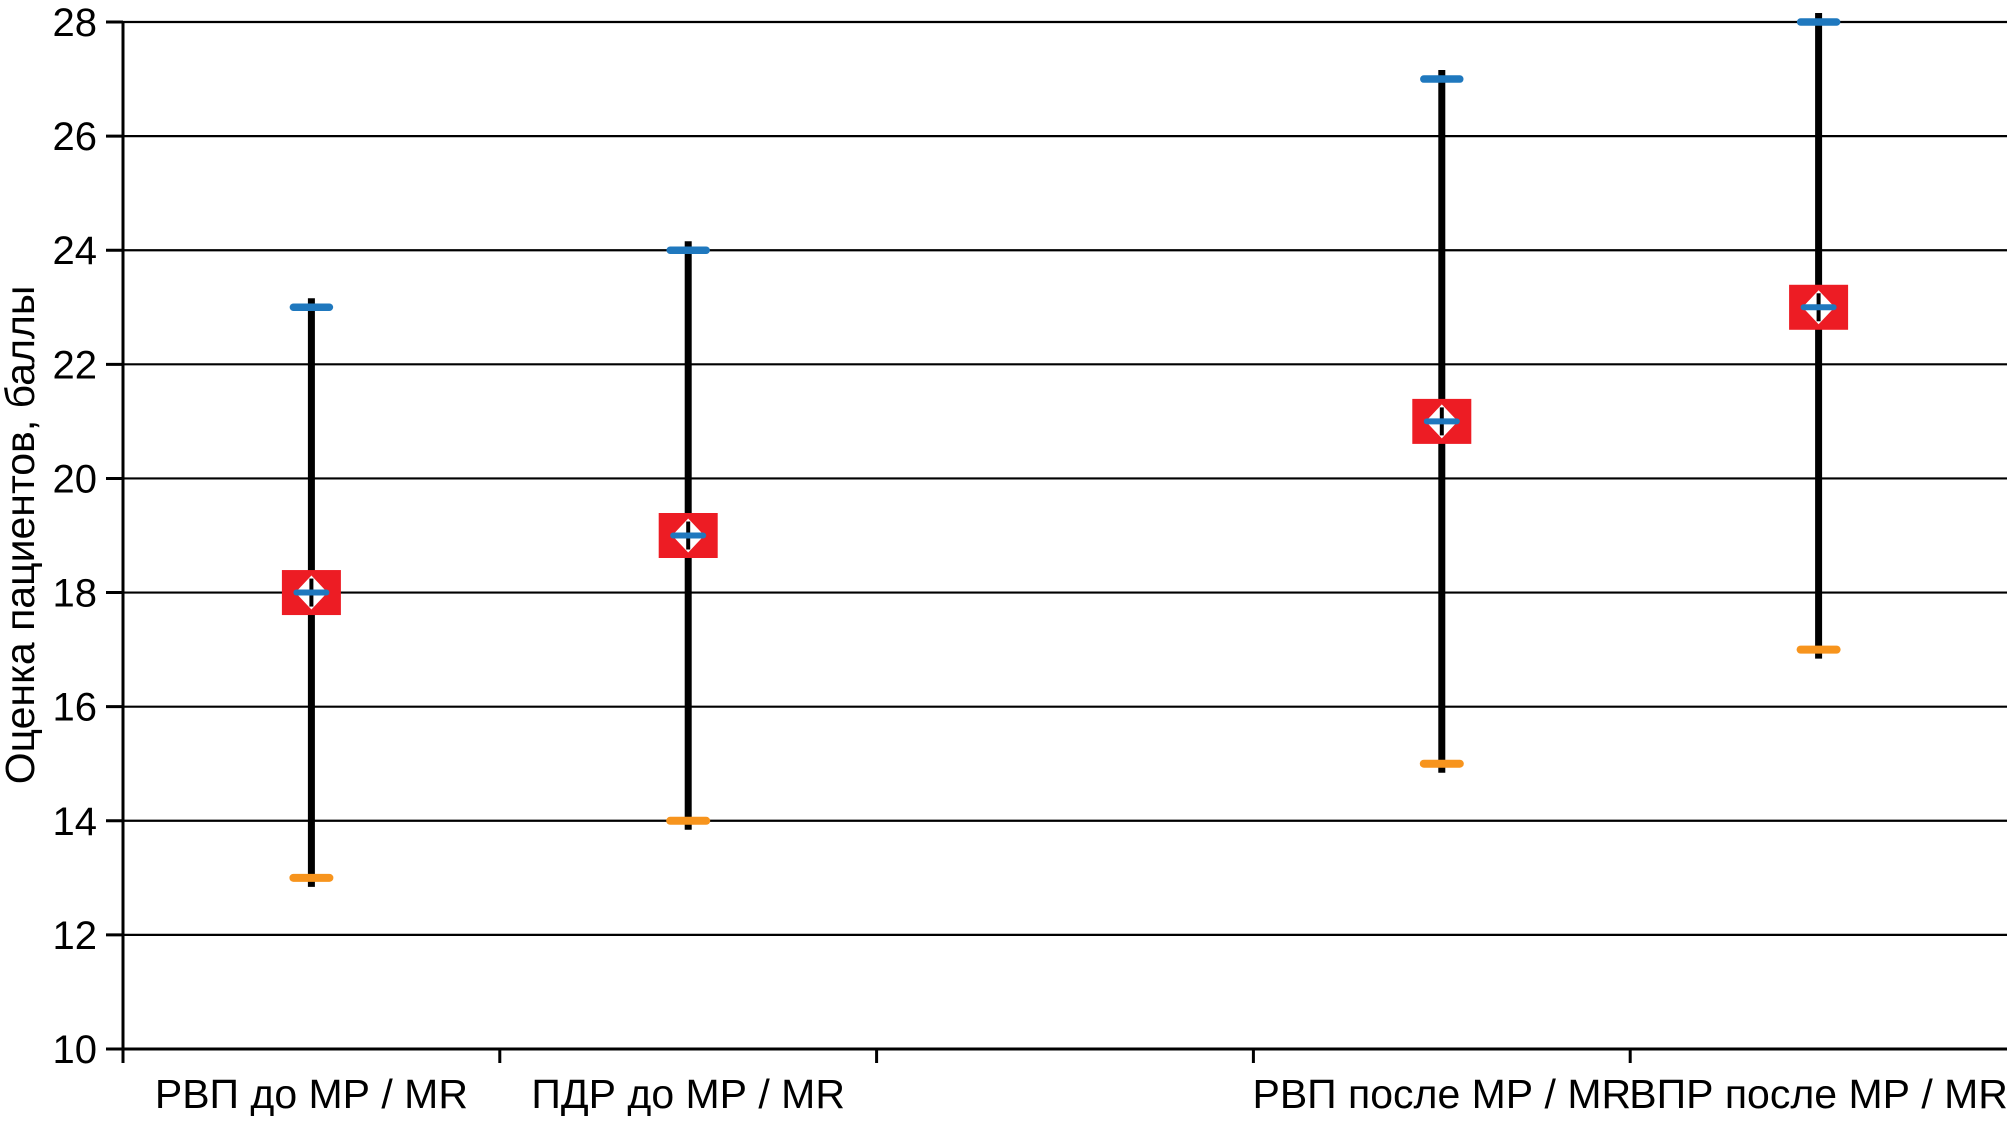 This screenshot has height=1126, width=2007. Describe the element at coordinates (75, 822) in the screenshot. I see `y-tick-label: 14` at that location.